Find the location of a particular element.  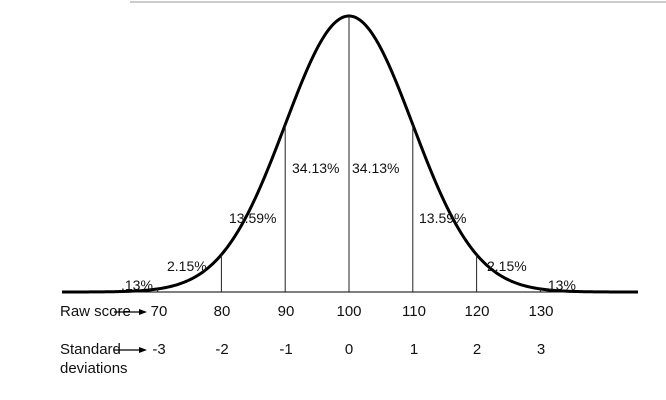

sd-value: 3 is located at coordinates (541, 349).